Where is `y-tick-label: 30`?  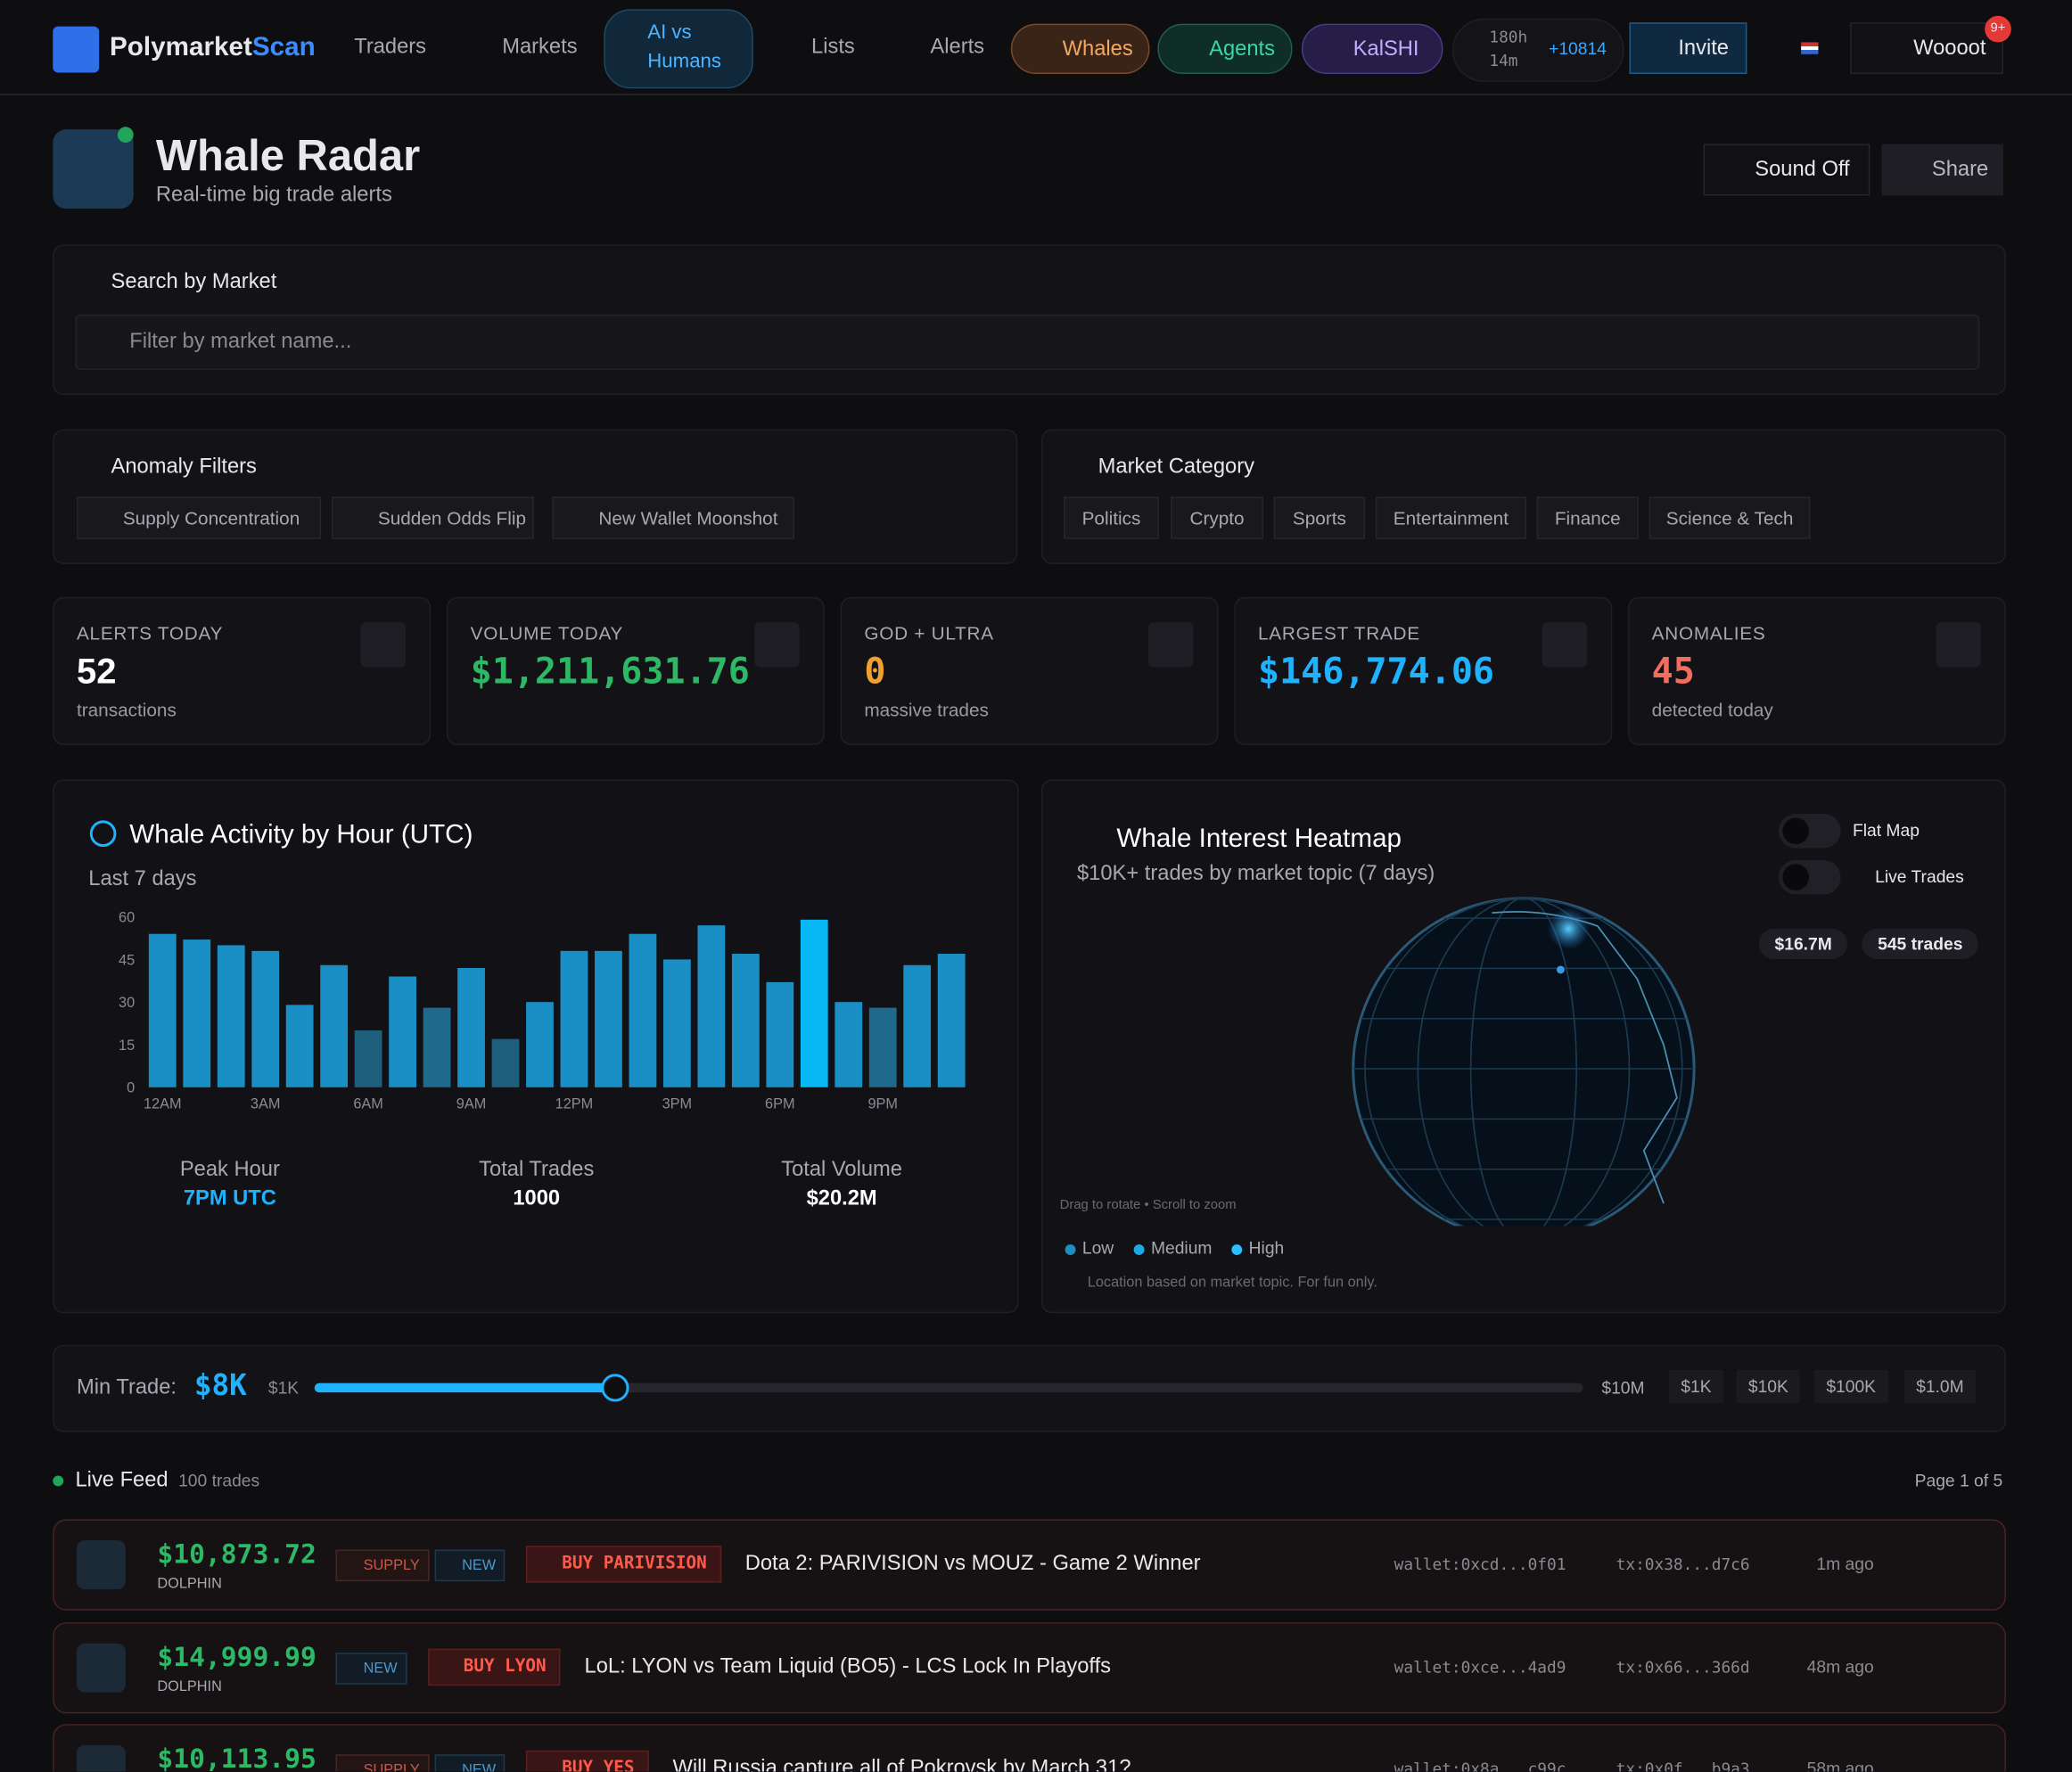
y-tick-label: 30 is located at coordinates (127, 1003).